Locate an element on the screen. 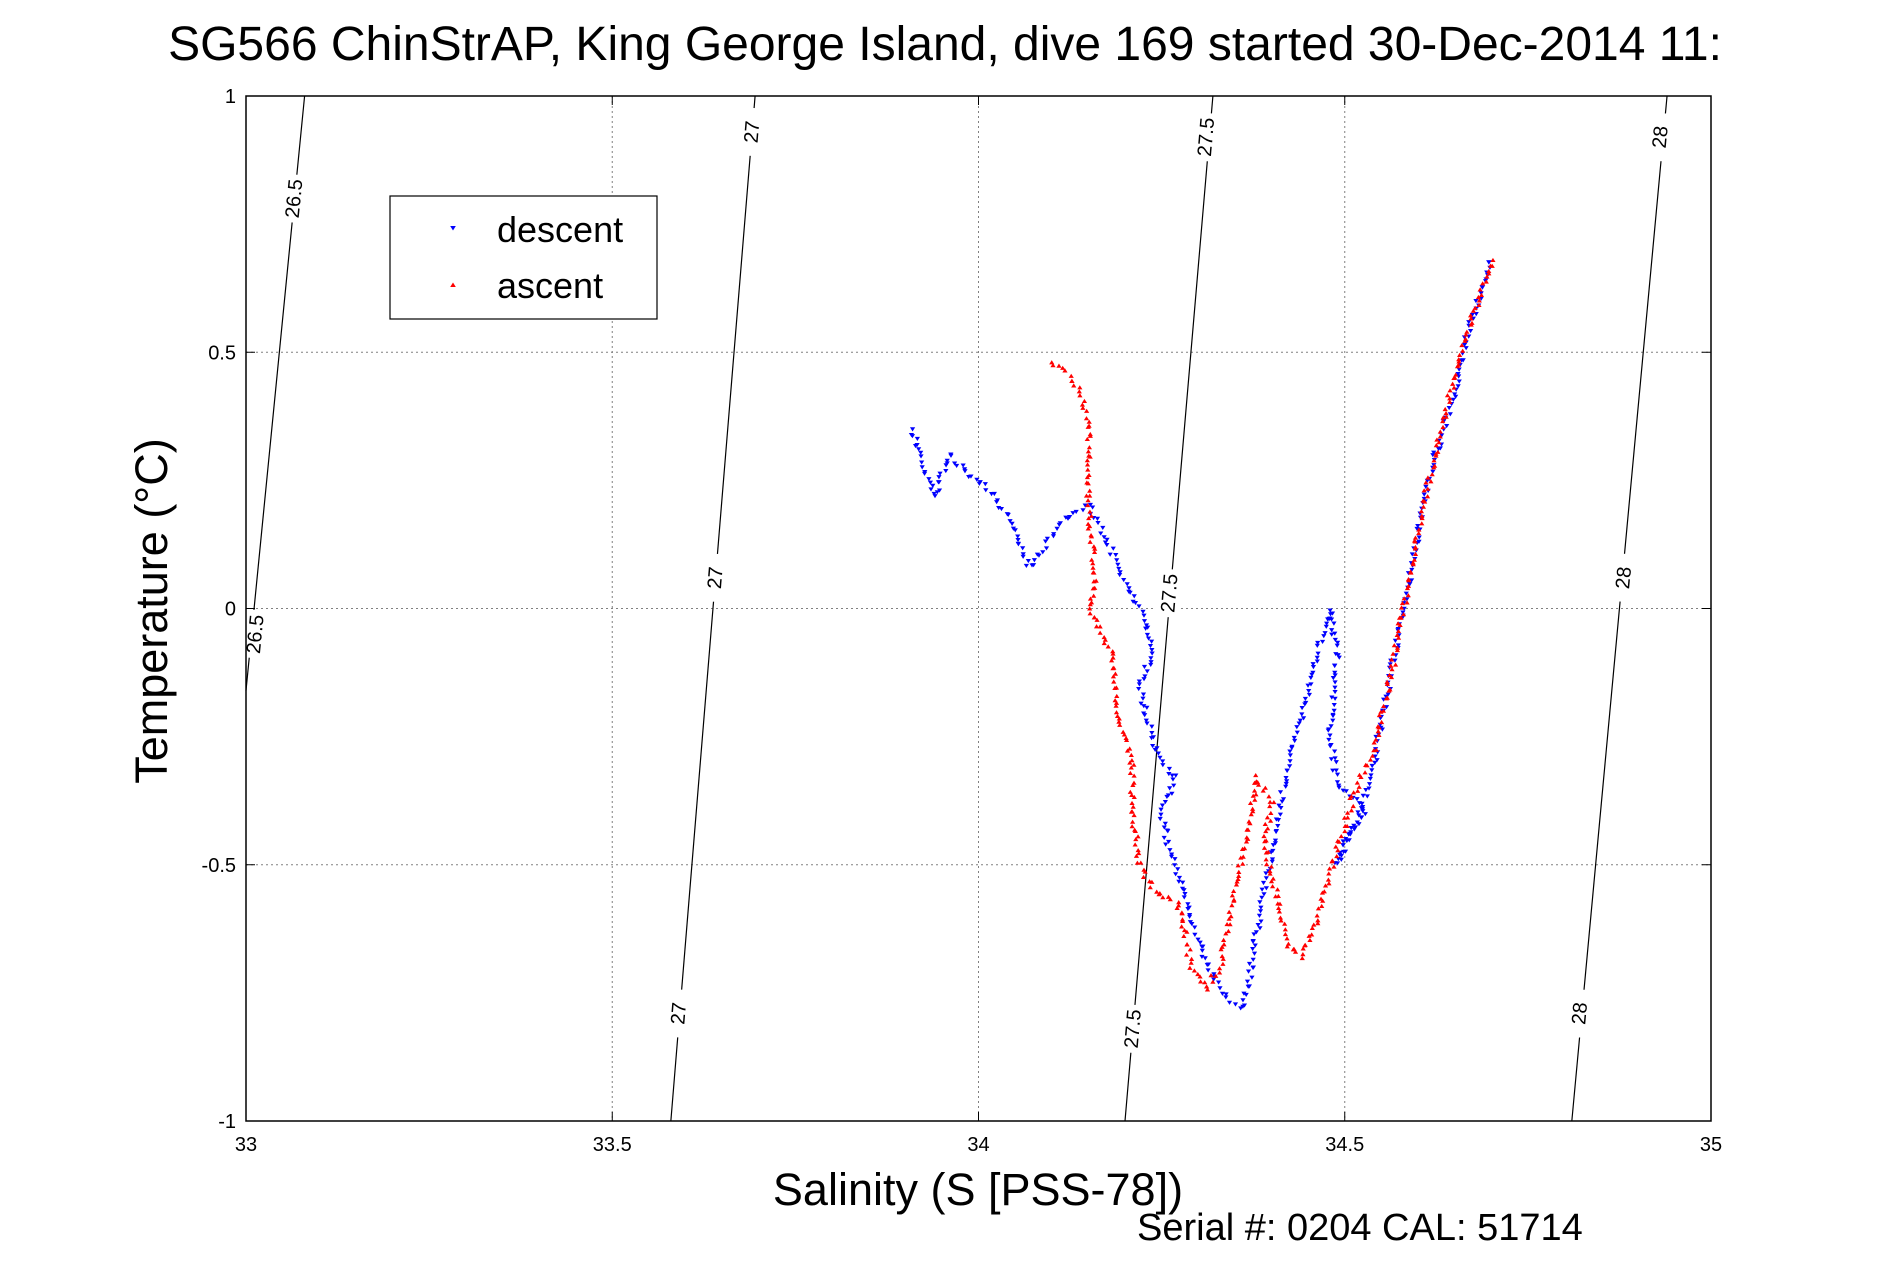  serial-cal-footer: Serial #: 0204 CAL: 51714 is located at coordinates (1360, 1228).